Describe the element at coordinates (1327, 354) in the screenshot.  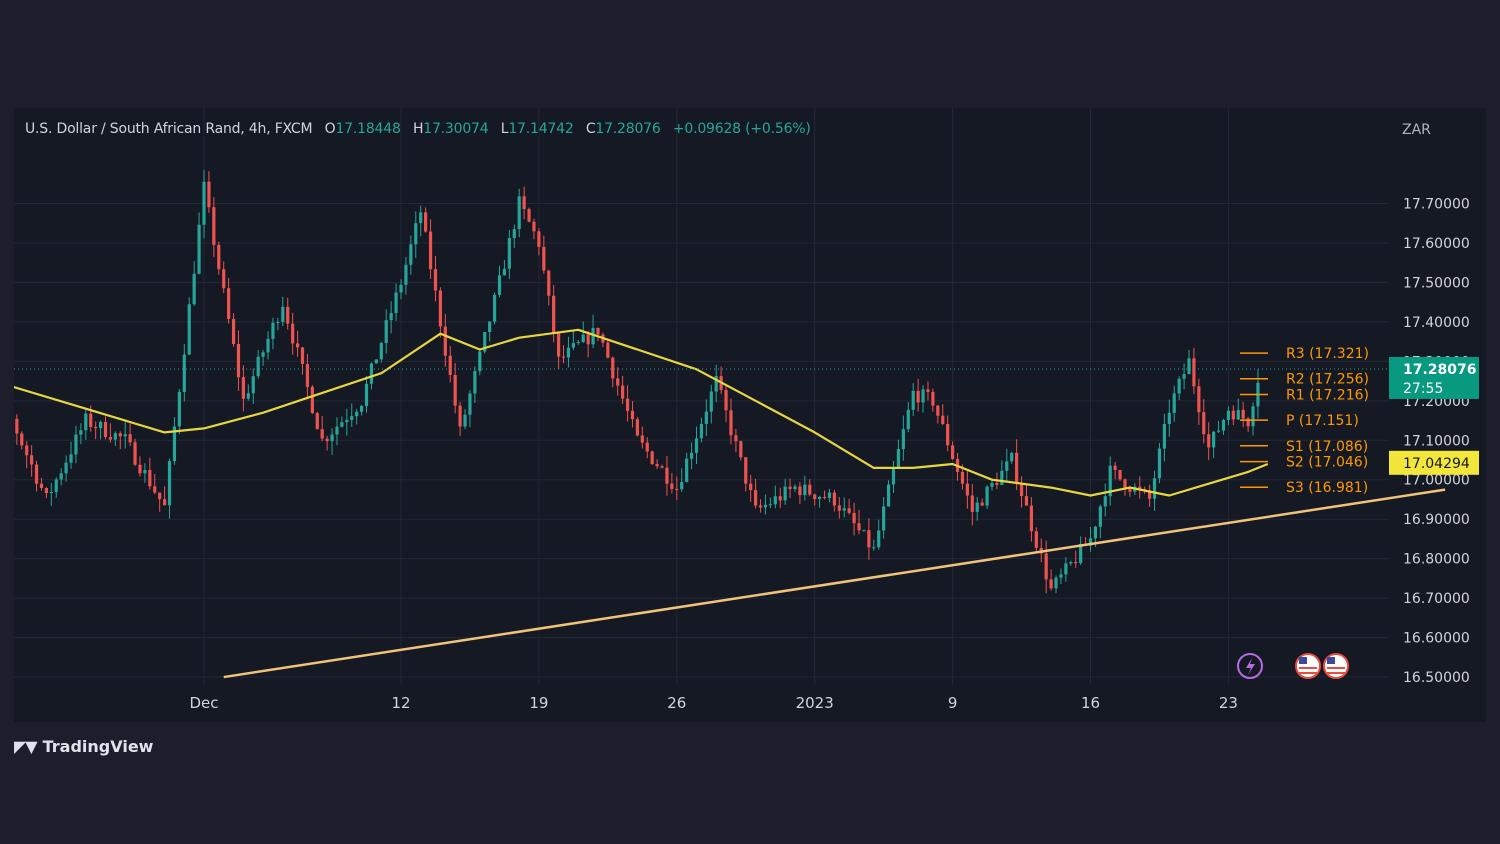
I see `pivot-label: R3 (17.321)` at that location.